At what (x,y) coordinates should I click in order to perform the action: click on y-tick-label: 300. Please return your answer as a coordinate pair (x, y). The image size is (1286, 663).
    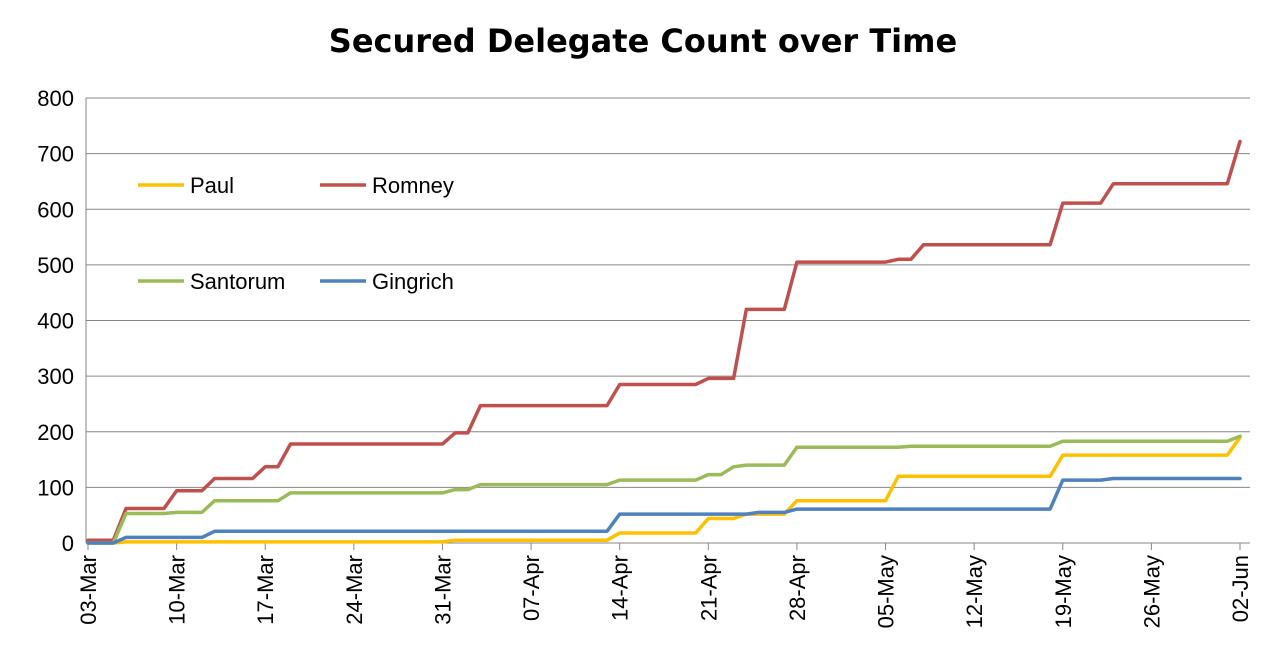
    Looking at the image, I should click on (55, 376).